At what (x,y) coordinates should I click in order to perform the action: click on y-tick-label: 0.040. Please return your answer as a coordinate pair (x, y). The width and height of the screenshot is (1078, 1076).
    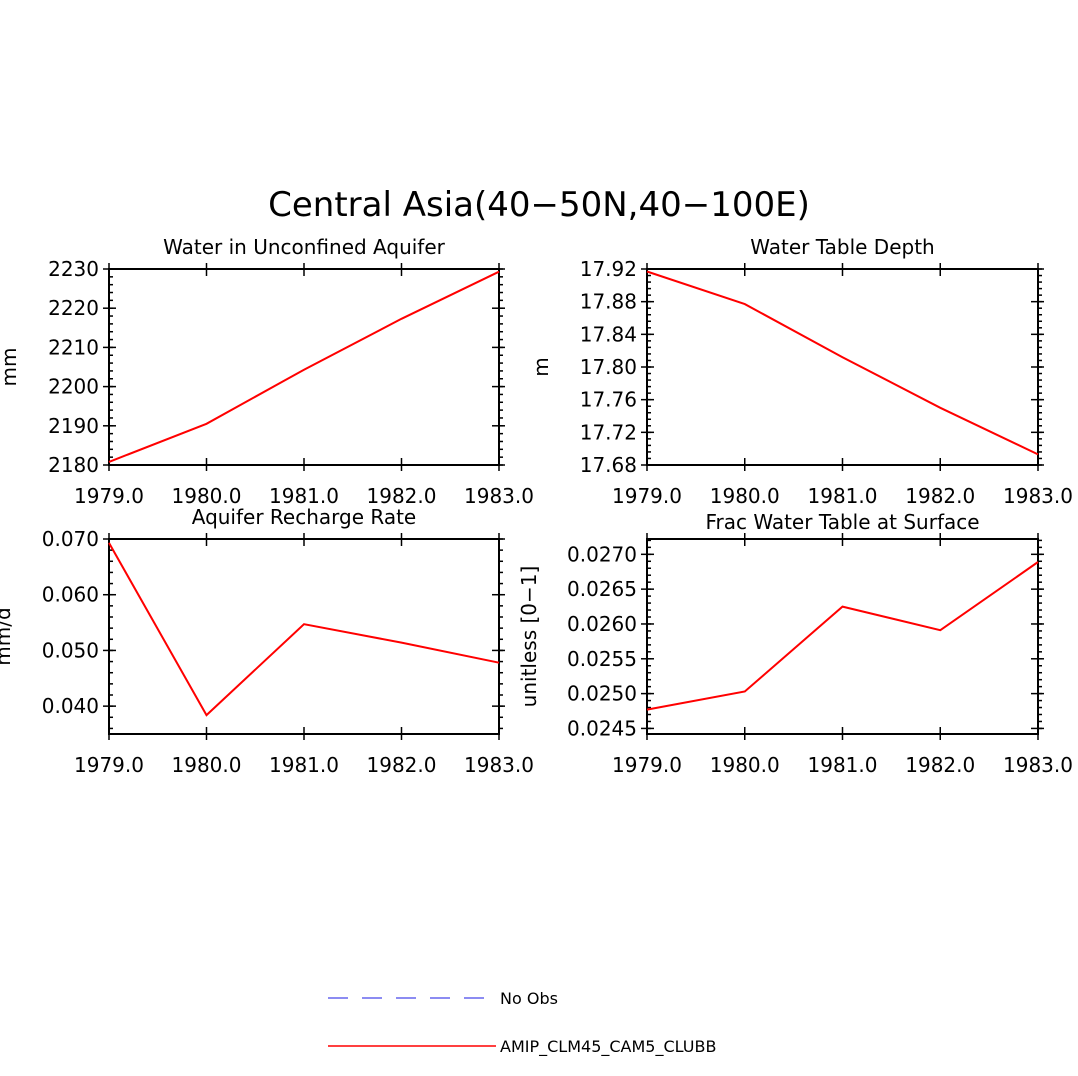
    Looking at the image, I should click on (70, 706).